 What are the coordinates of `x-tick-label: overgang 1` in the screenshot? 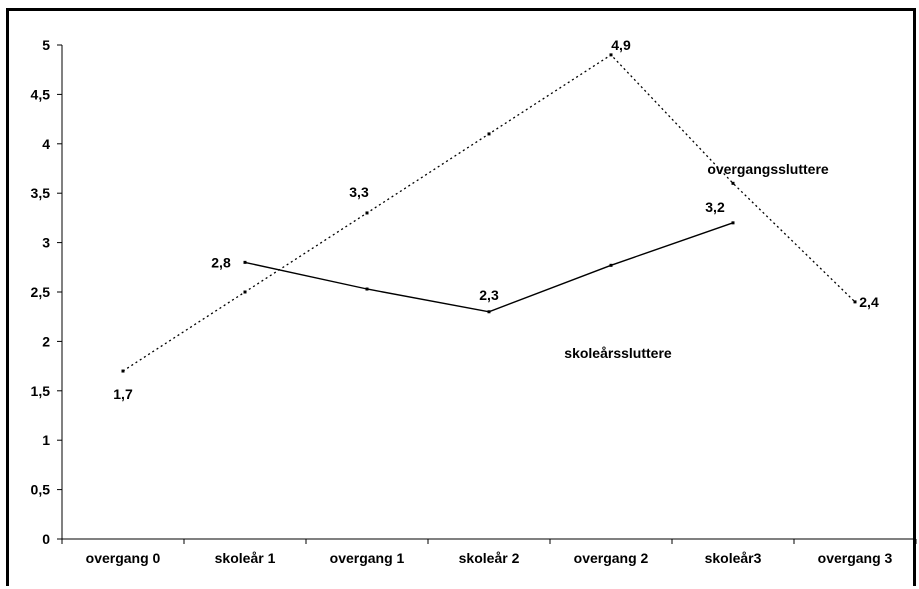 It's located at (367, 558).